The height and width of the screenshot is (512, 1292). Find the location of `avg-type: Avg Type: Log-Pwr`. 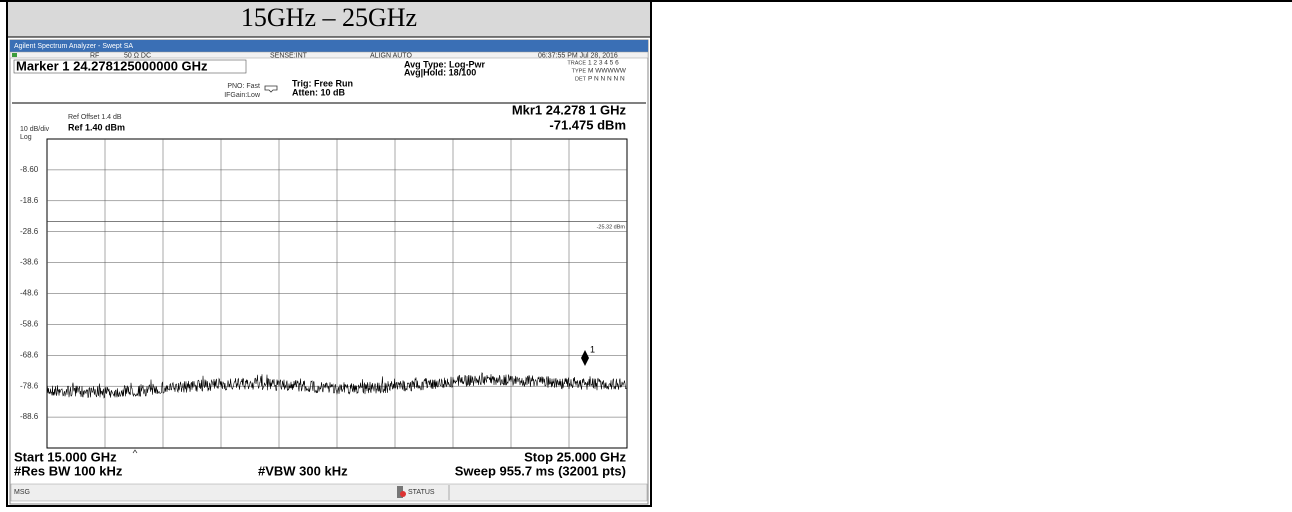

avg-type: Avg Type: Log-Pwr is located at coordinates (444, 64).